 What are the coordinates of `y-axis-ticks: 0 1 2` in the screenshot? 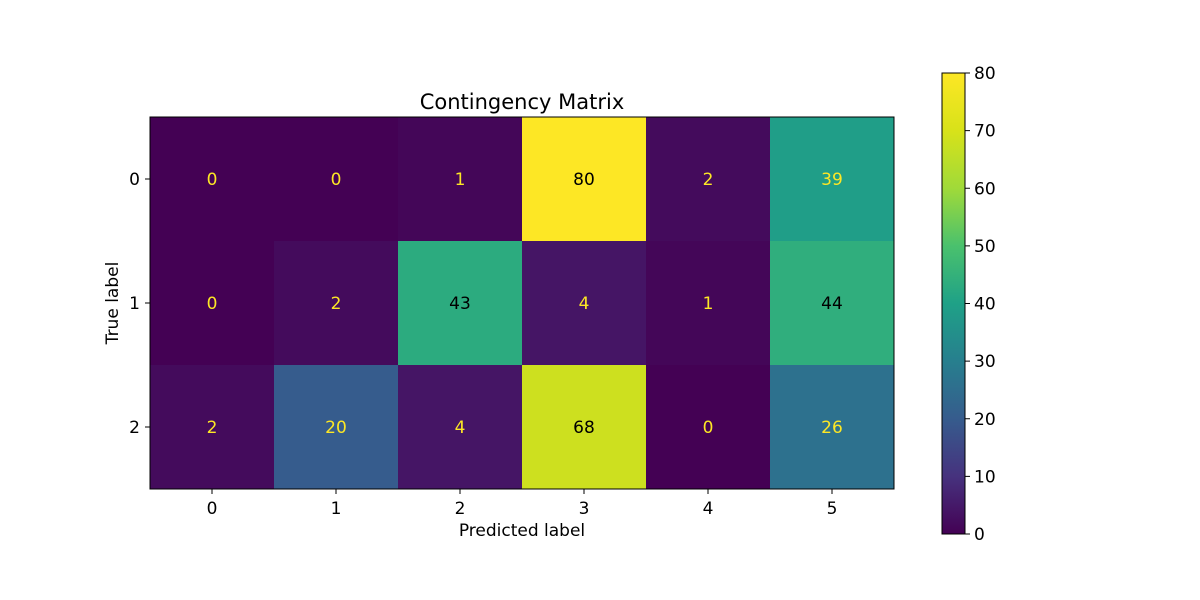 It's located at (139, 304).